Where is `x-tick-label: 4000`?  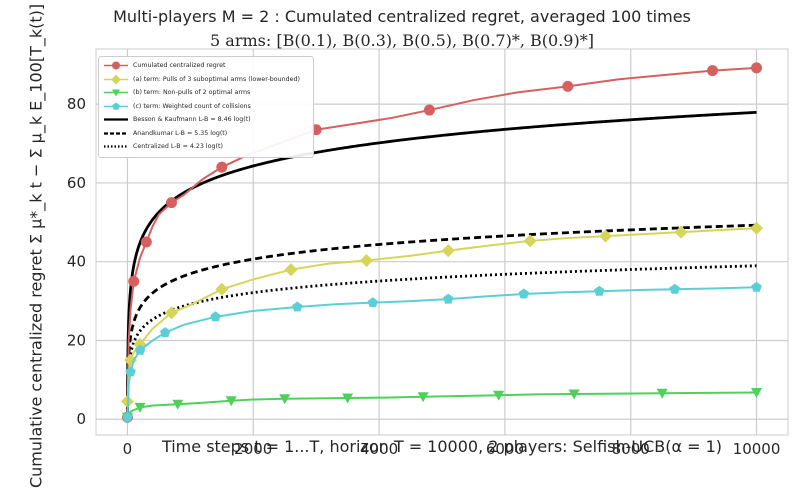
x-tick-label: 4000 is located at coordinates (379, 449).